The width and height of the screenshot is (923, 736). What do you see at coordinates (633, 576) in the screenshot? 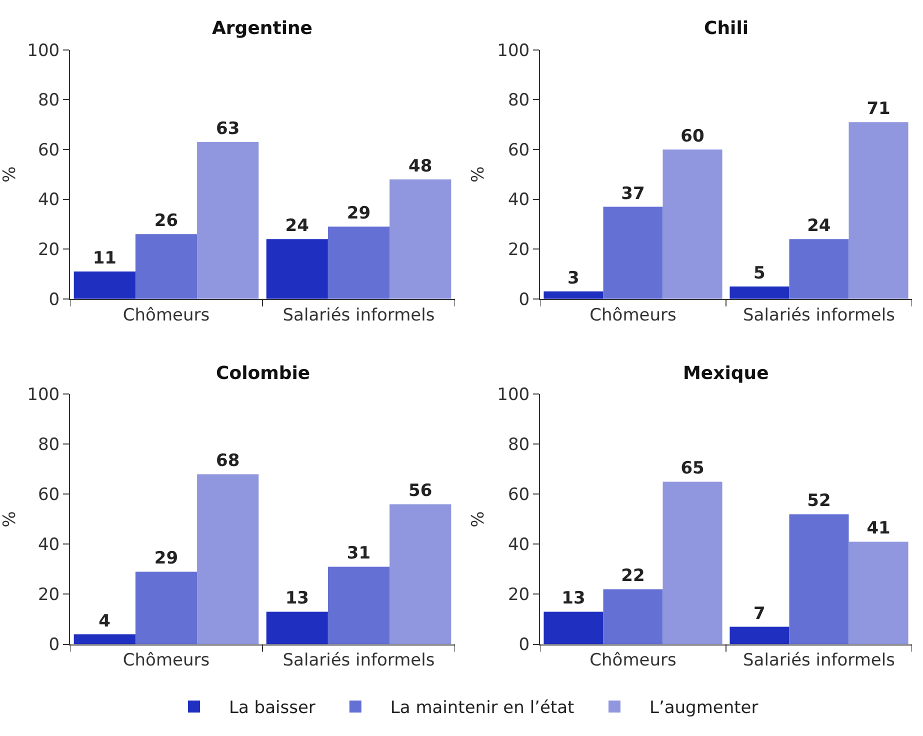
I see `data-label: 22` at bounding box center [633, 576].